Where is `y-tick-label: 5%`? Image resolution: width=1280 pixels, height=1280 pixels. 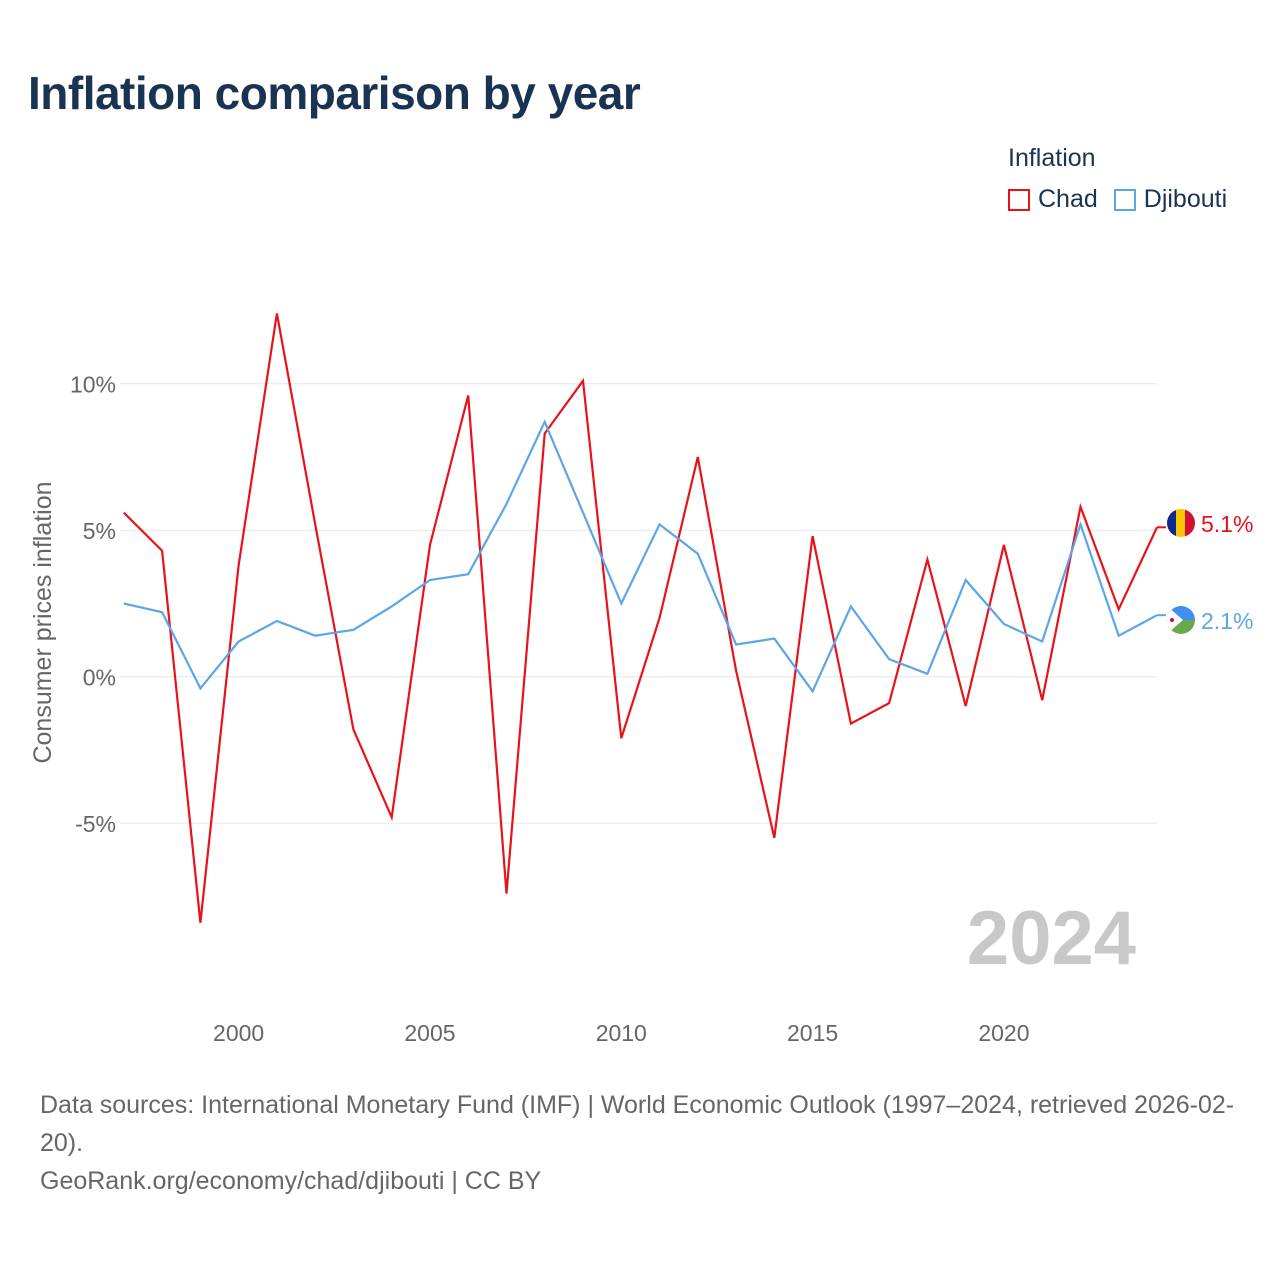 y-tick-label: 5% is located at coordinates (99, 531).